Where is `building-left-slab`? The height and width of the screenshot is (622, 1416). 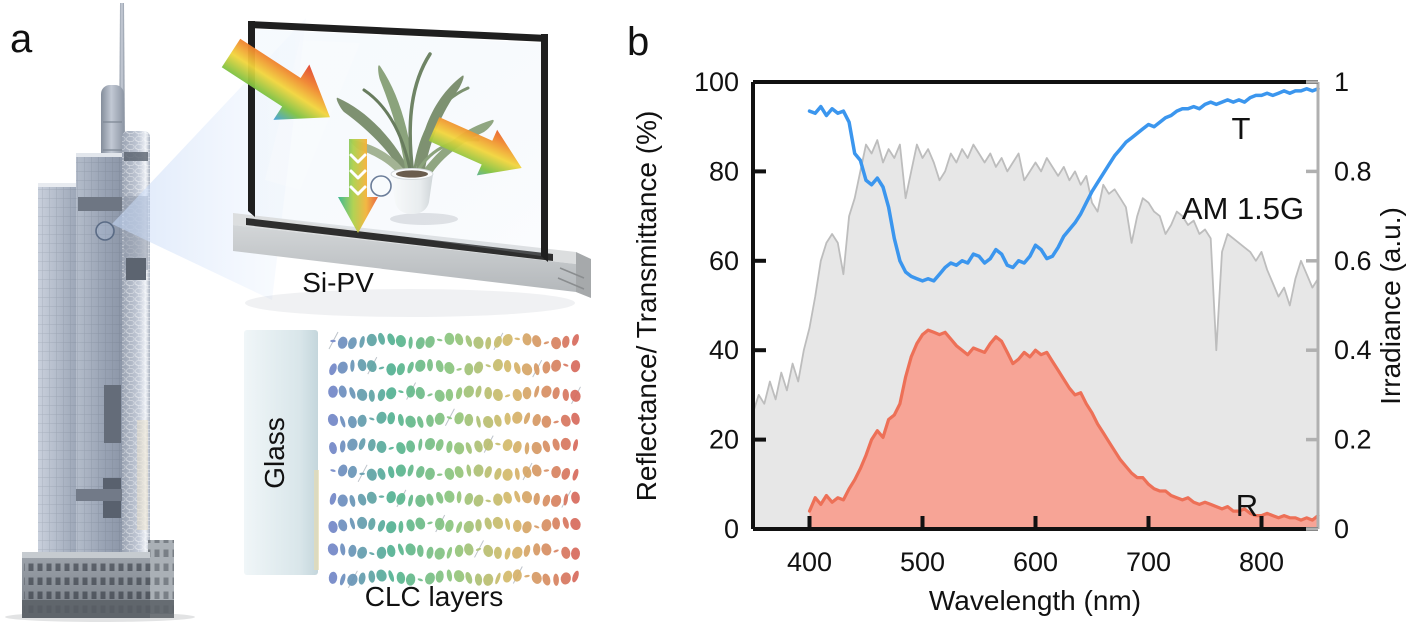 building-left-slab is located at coordinates (58, 373).